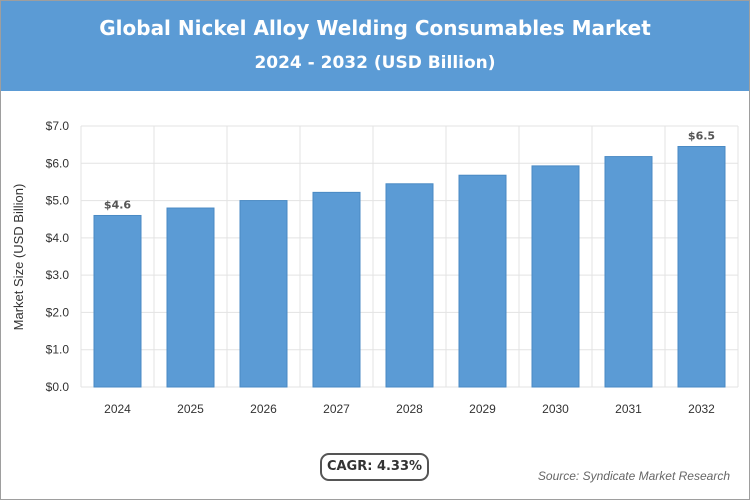 The image size is (750, 500). What do you see at coordinates (190, 409) in the screenshot?
I see `x-tick-label: 2025` at bounding box center [190, 409].